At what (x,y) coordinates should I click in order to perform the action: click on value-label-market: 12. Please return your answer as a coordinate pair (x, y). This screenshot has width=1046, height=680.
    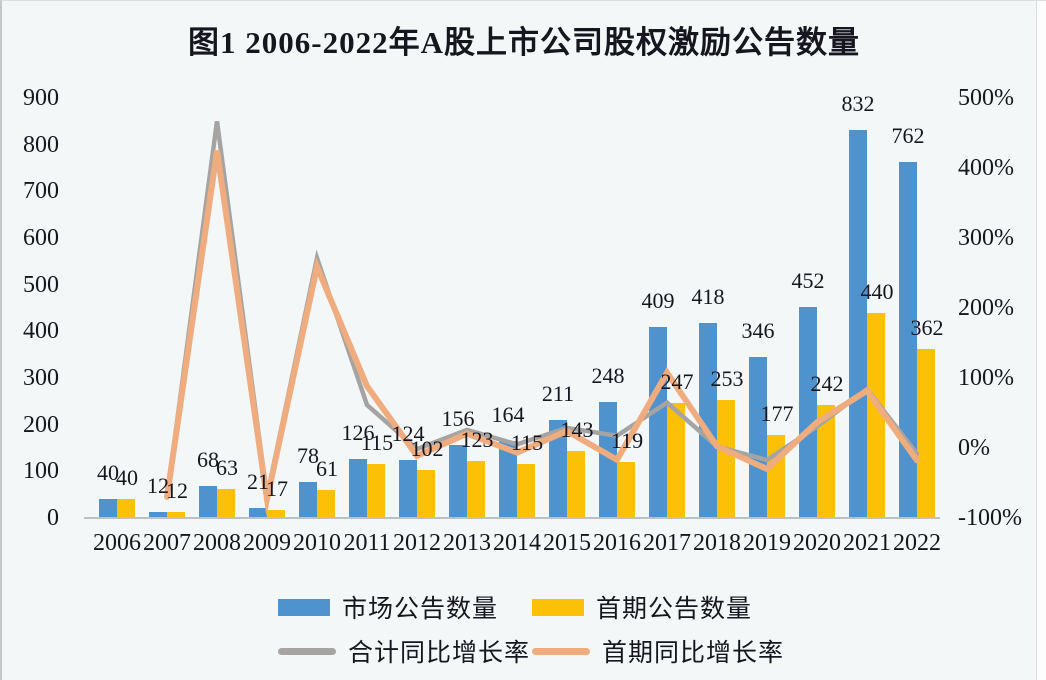
    Looking at the image, I should click on (158, 486).